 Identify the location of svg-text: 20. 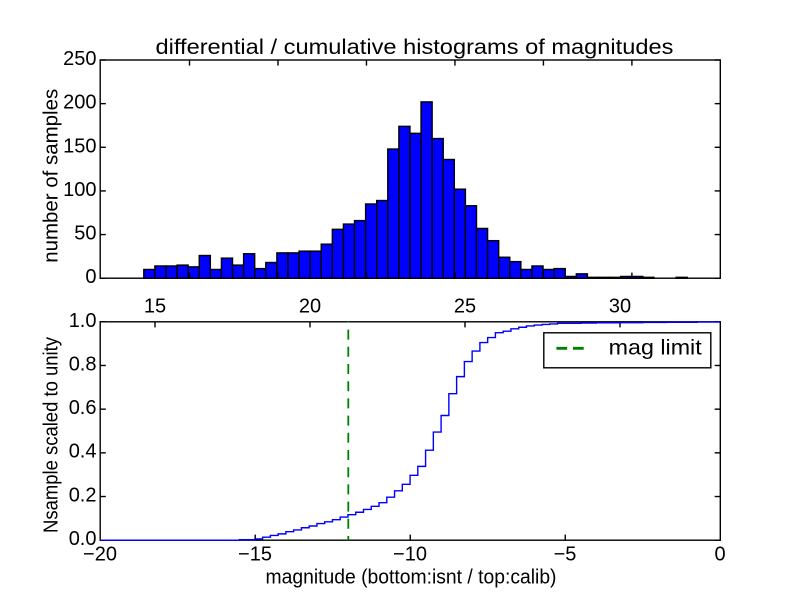
(310, 306).